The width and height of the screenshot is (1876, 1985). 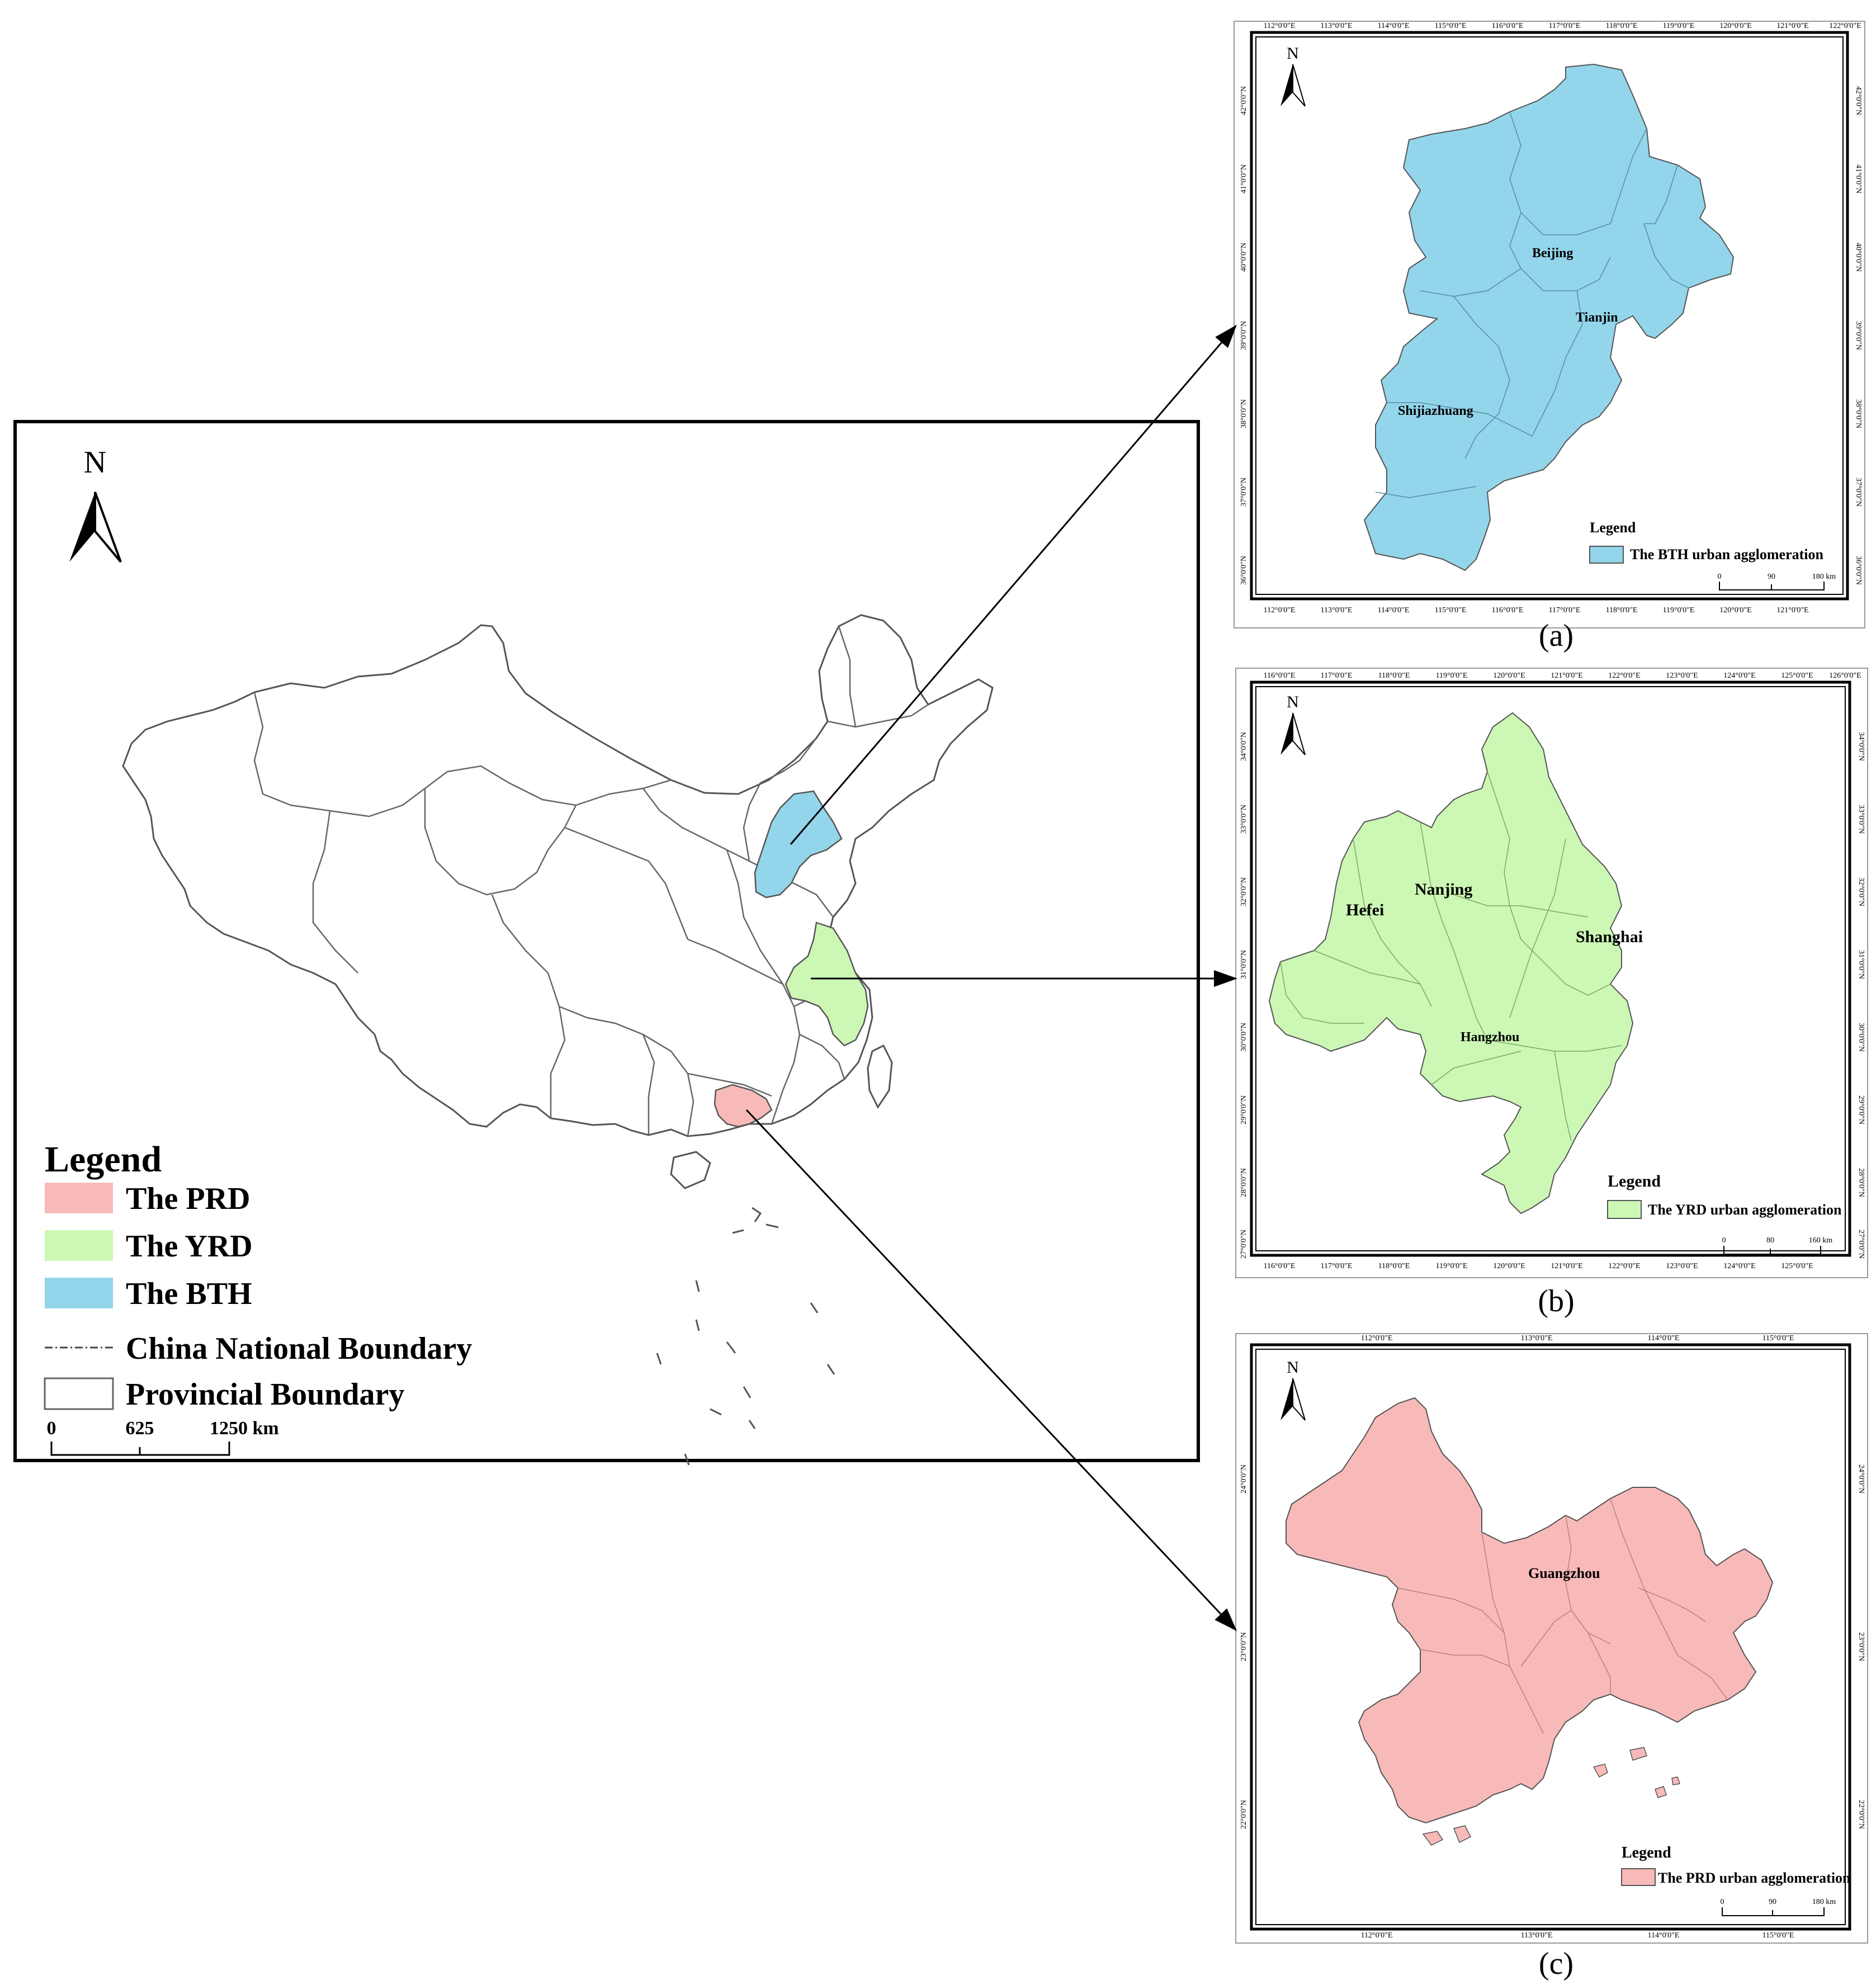 I want to click on arrow-bth-to-inset-a, so click(x=1014, y=585).